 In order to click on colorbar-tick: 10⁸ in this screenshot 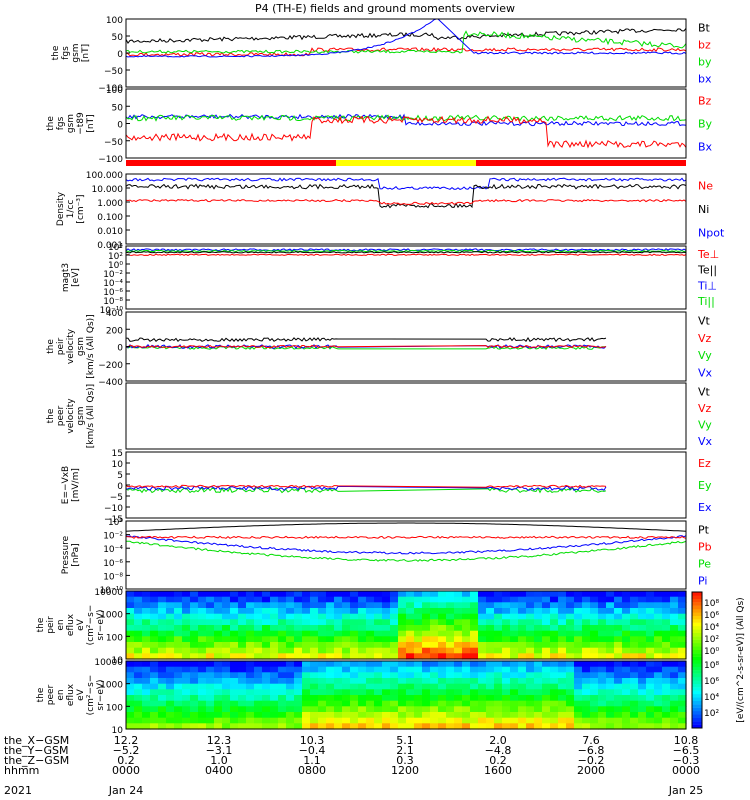, I will do `click(711, 604)`.